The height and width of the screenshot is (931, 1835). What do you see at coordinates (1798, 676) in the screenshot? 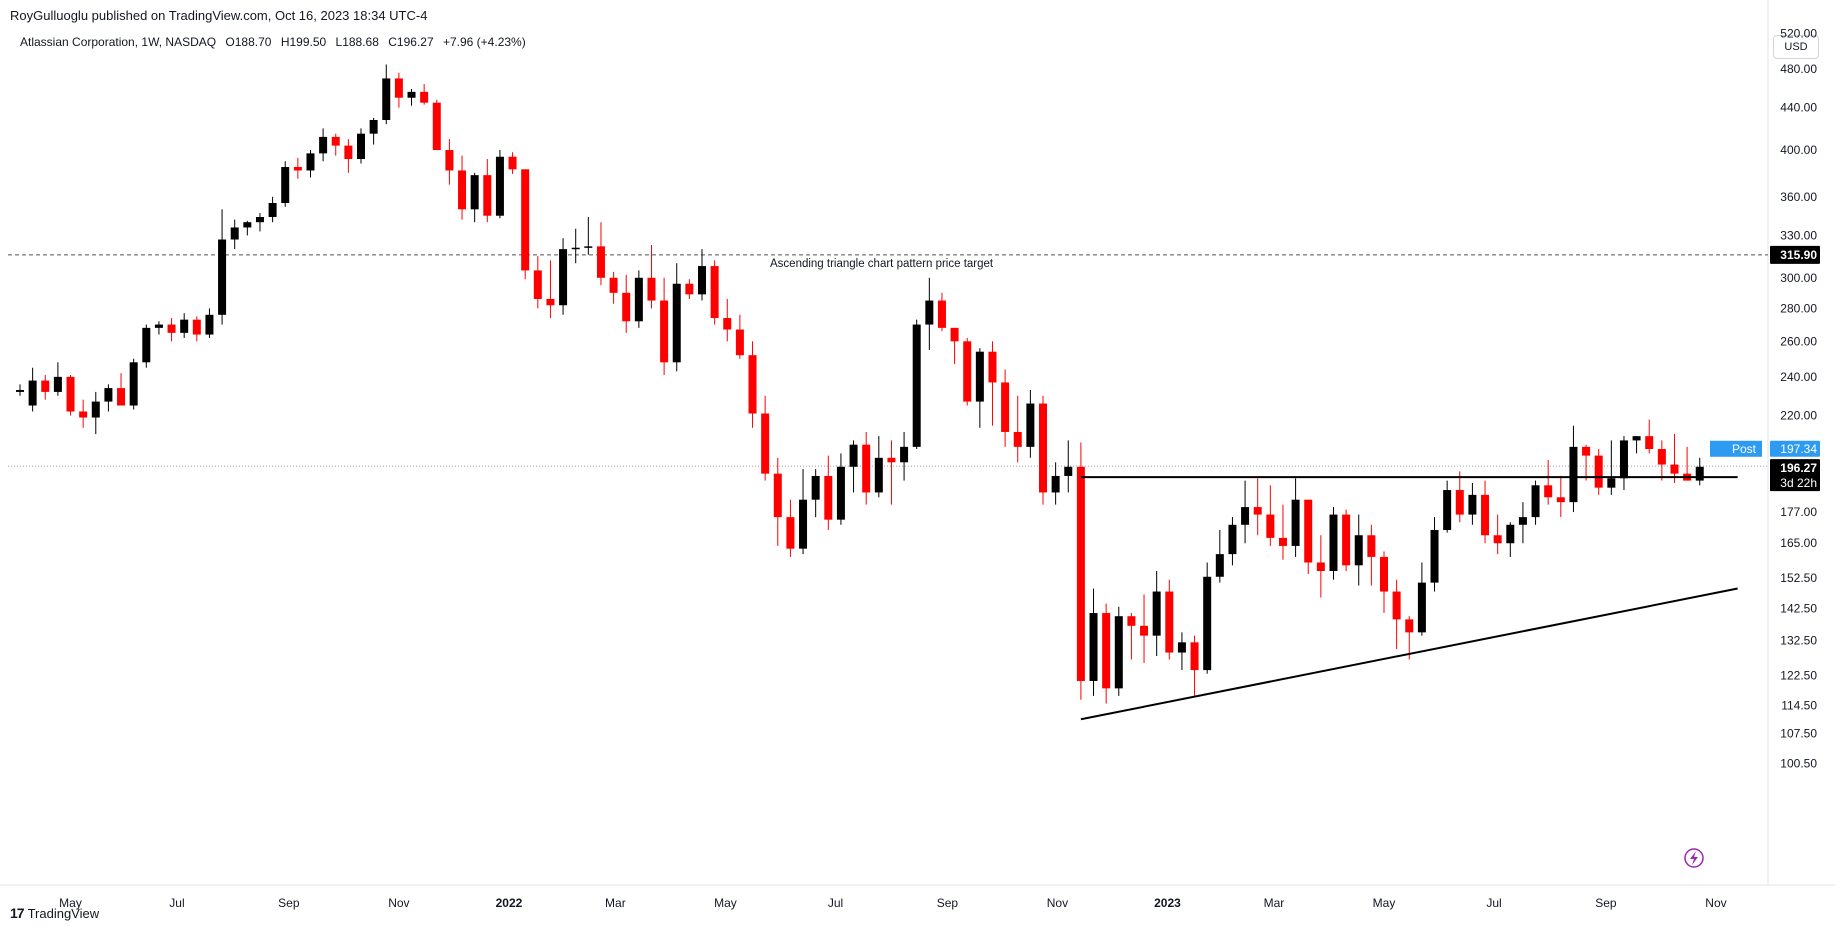
I see `y-tick-label: 122.50` at bounding box center [1798, 676].